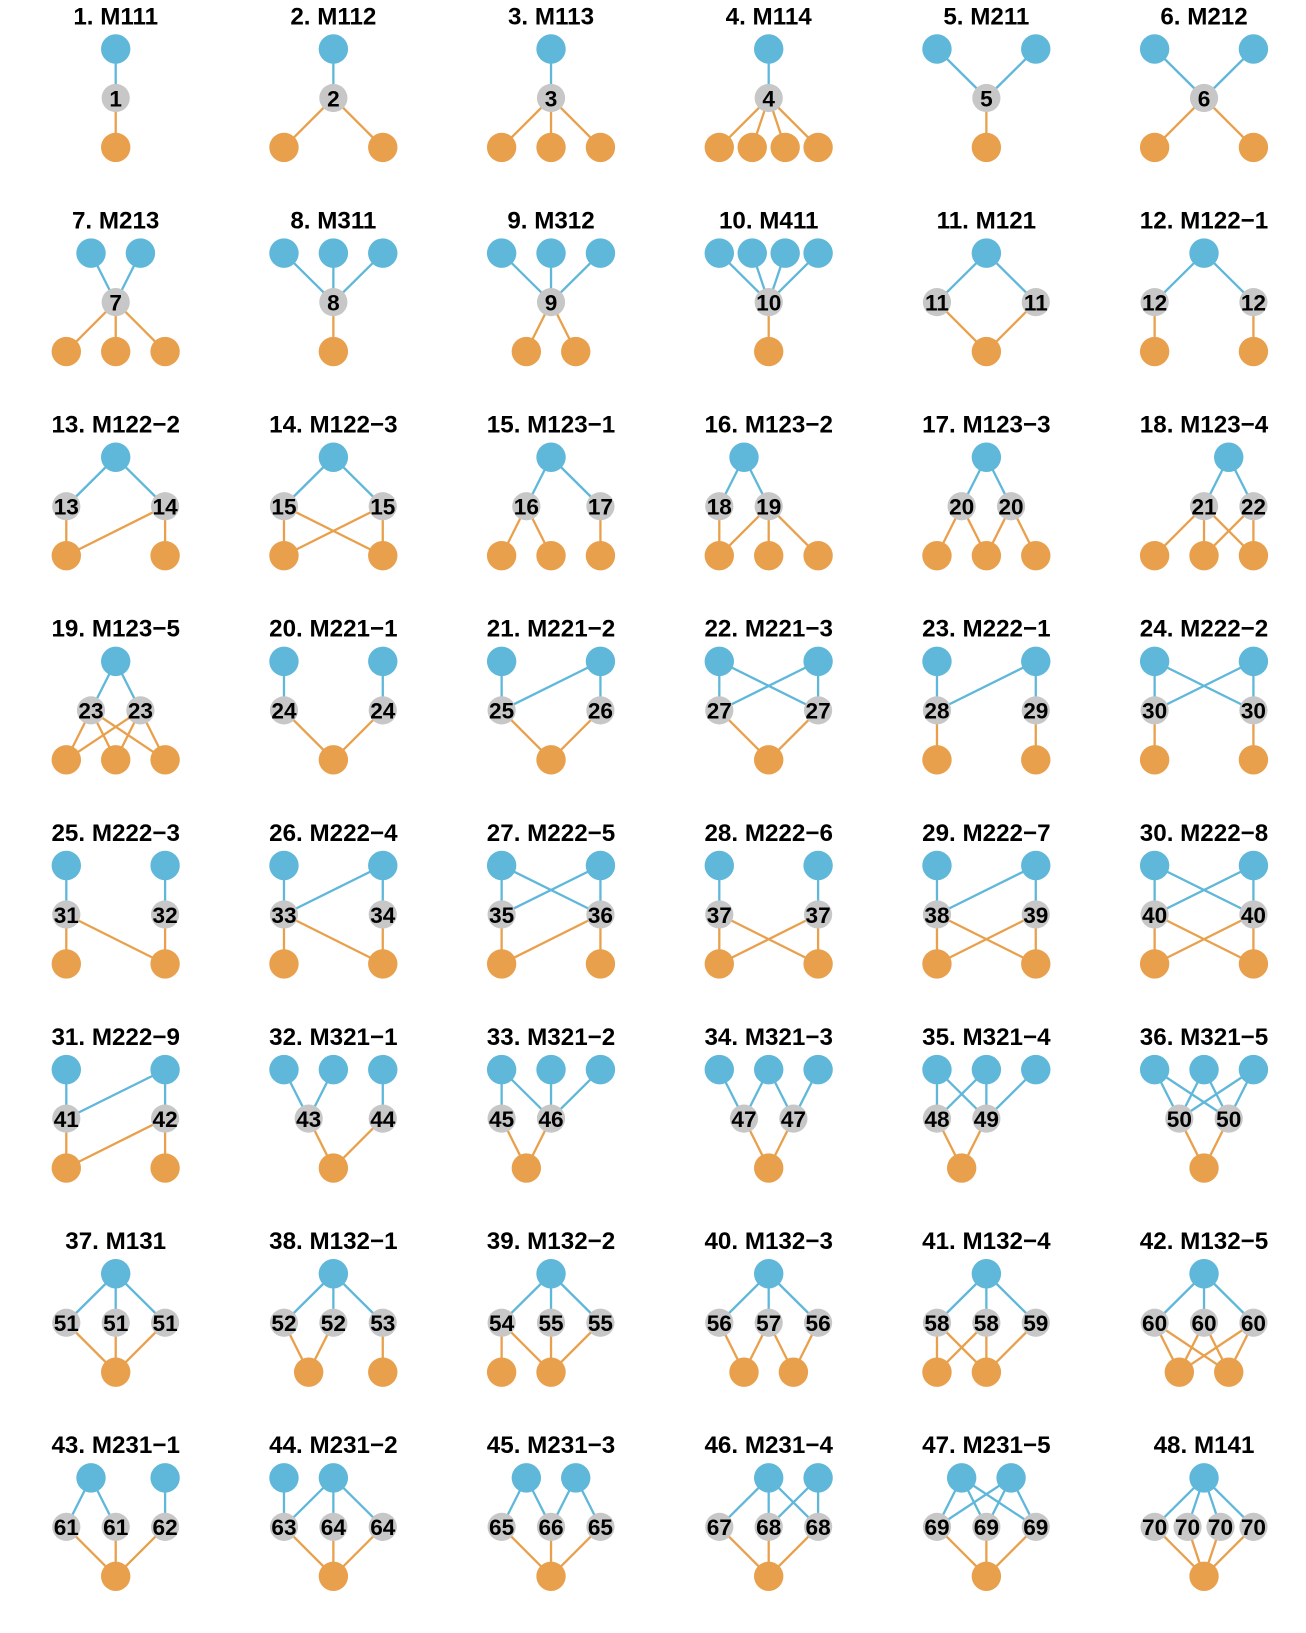  Describe the element at coordinates (115, 833) in the screenshot. I see `svg-text: 25. M222−3` at that location.